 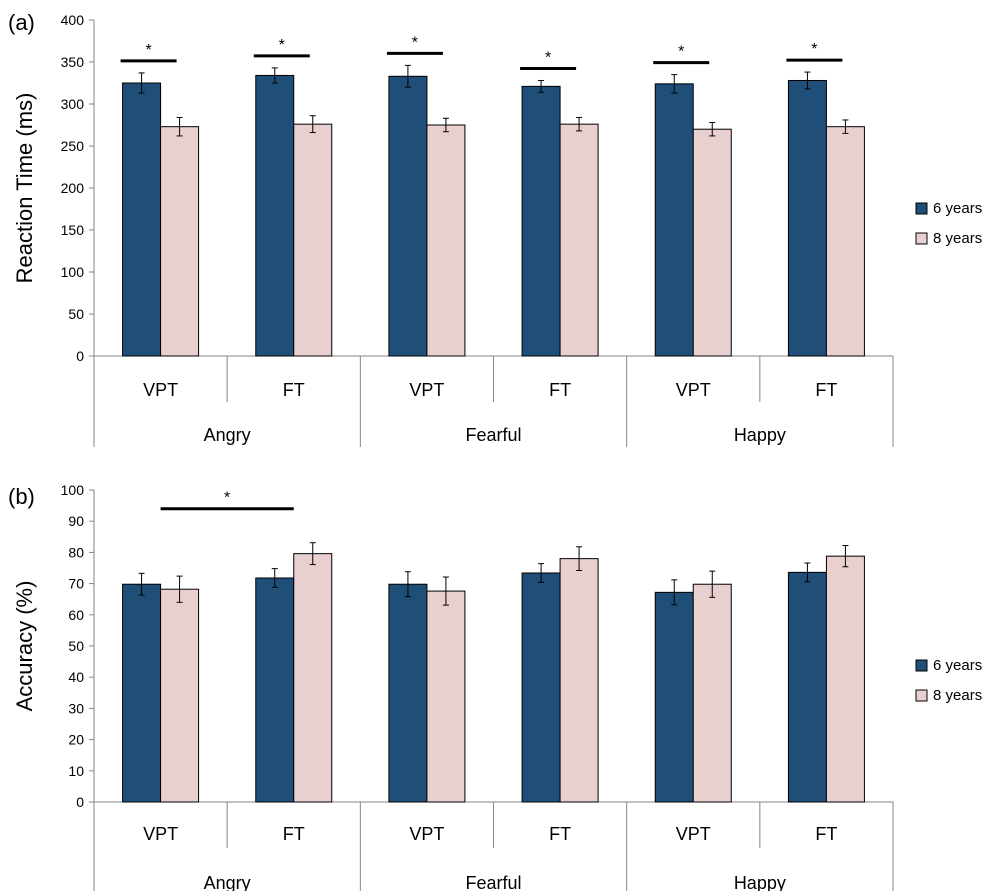 What do you see at coordinates (76, 521) in the screenshot?
I see `y-tick-label: 90` at bounding box center [76, 521].